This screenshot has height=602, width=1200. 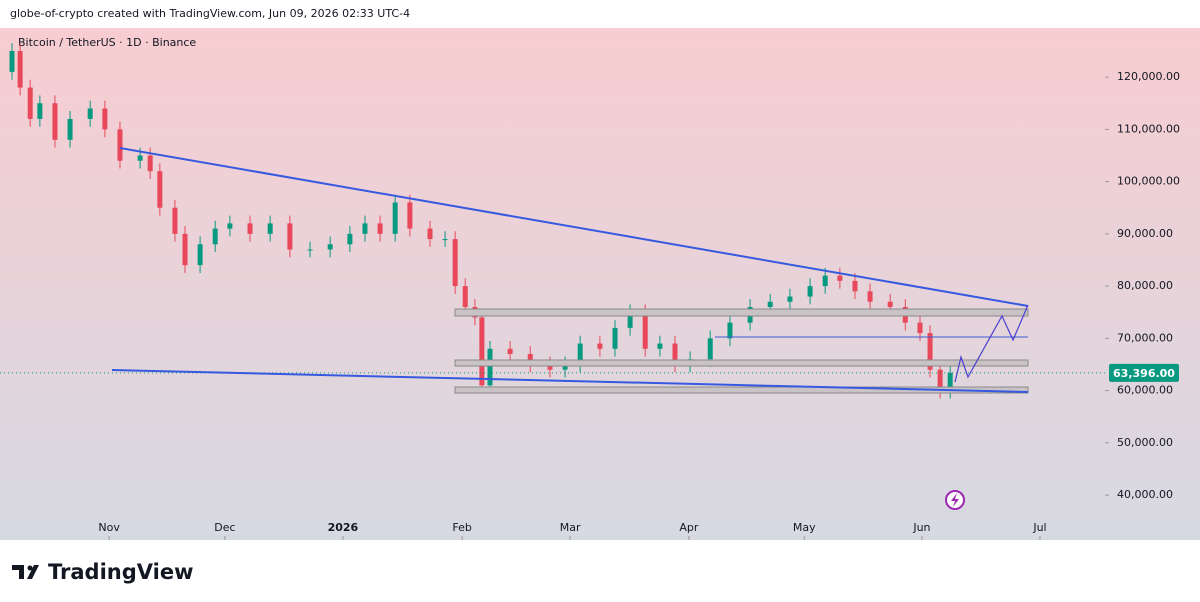 What do you see at coordinates (1039, 527) in the screenshot?
I see `x-tick-label: Jul` at bounding box center [1039, 527].